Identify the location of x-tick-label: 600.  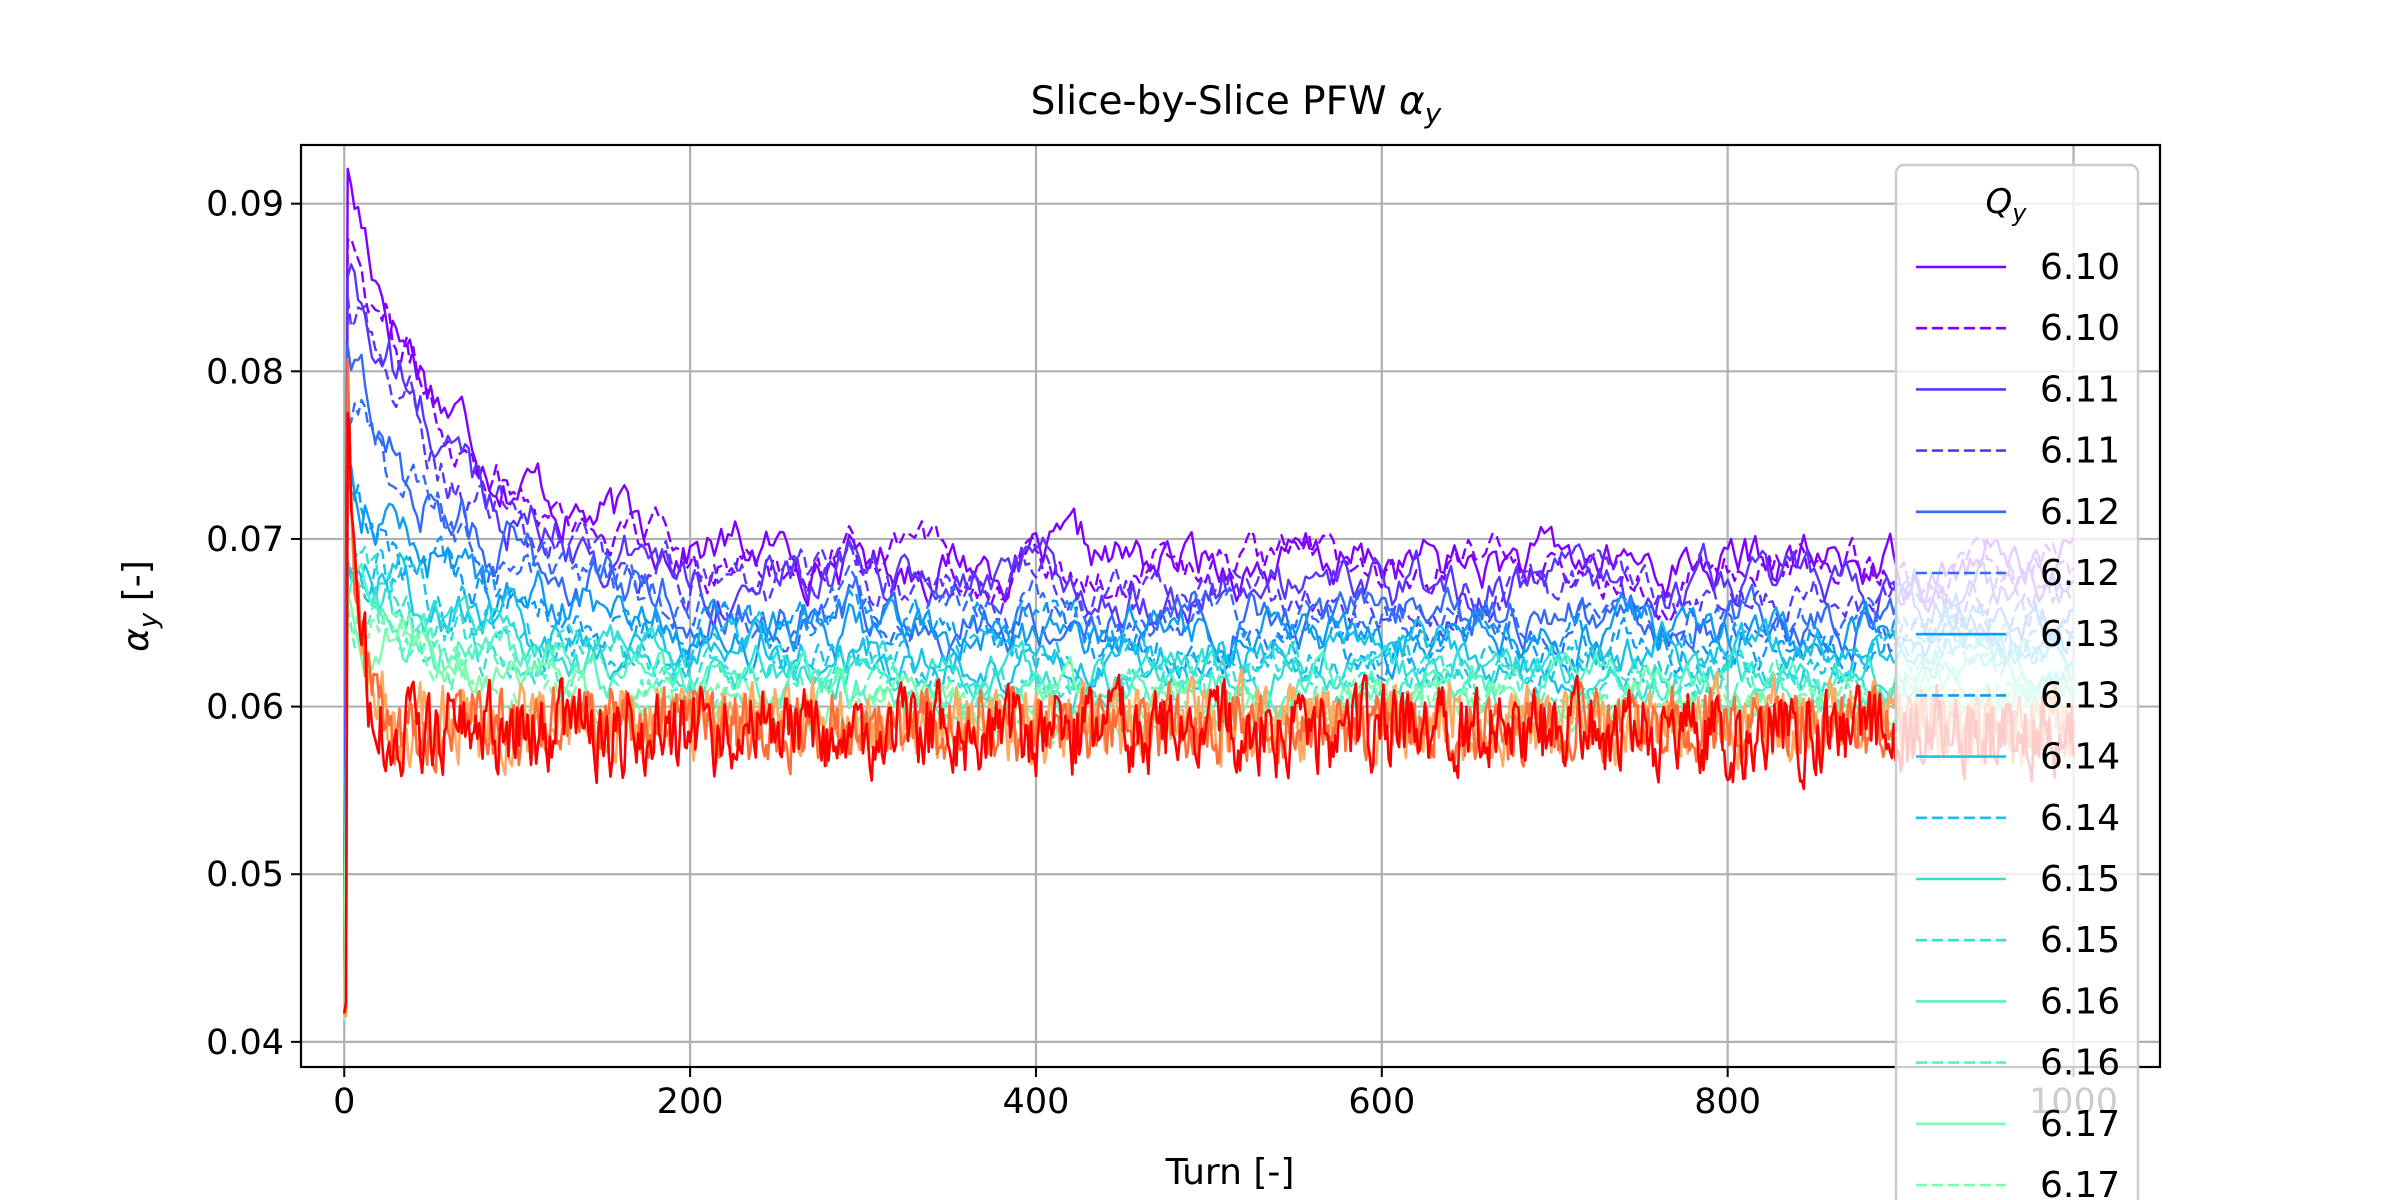
(1381, 1102).